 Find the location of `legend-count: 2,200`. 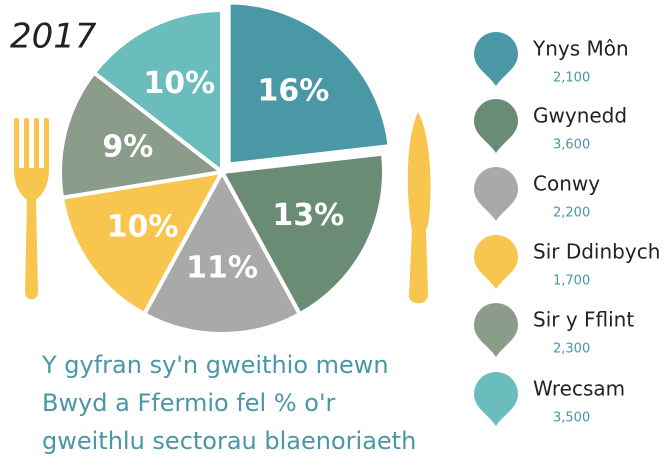

legend-count: 2,200 is located at coordinates (571, 213).